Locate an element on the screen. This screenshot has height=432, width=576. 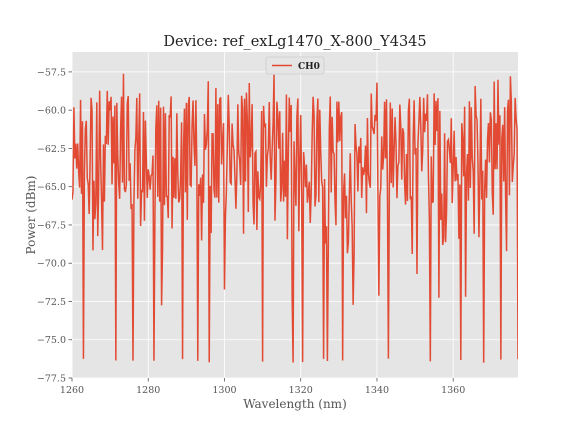
y-tick-label: −67.5 is located at coordinates (51, 225).